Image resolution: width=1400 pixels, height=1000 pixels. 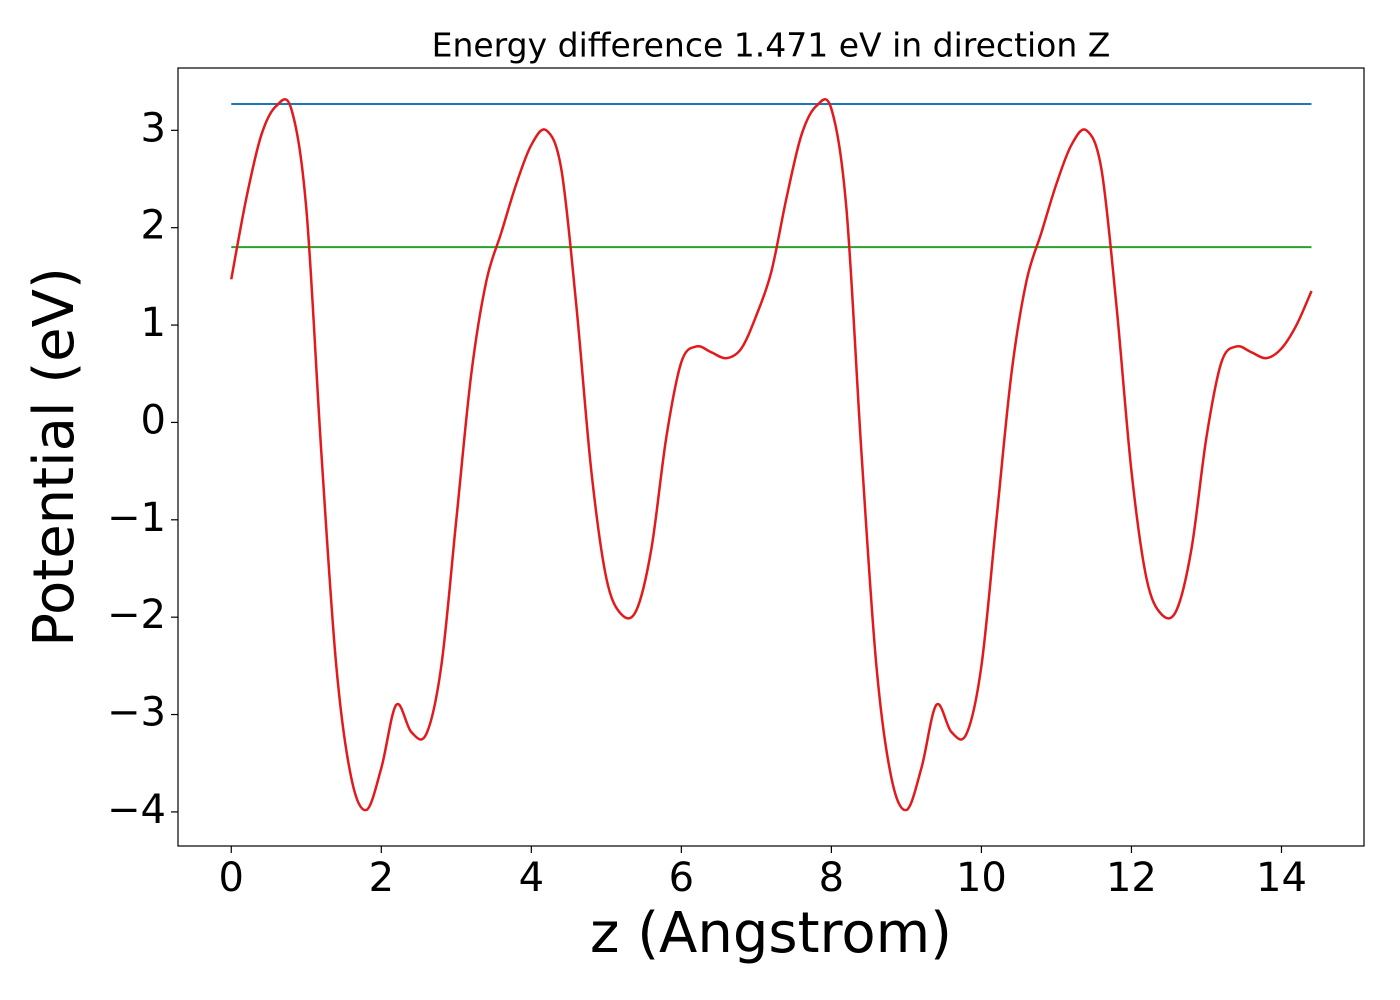 I want to click on y-tick-label: −2, so click(x=136, y=615).